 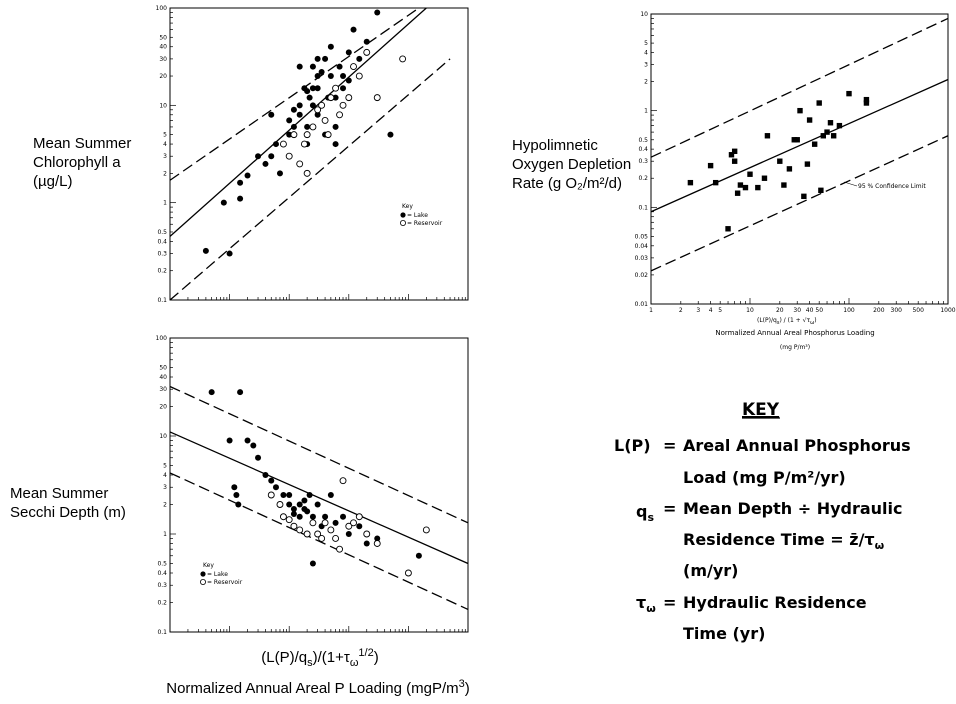 I want to click on sec-ylabel-line2: Secchi Depth (m), so click(x=68, y=512).